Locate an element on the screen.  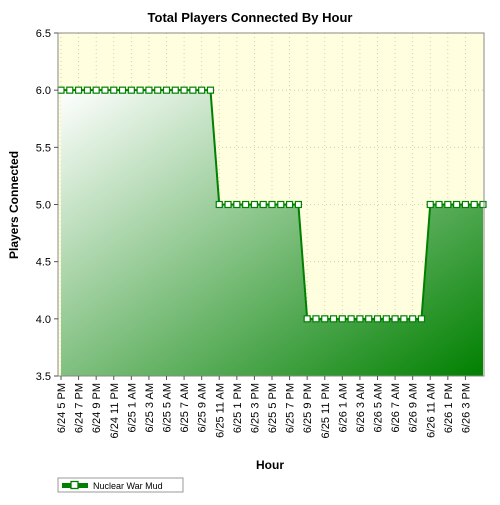
x-tick-label: 6/25 3 PM is located at coordinates (255, 408).